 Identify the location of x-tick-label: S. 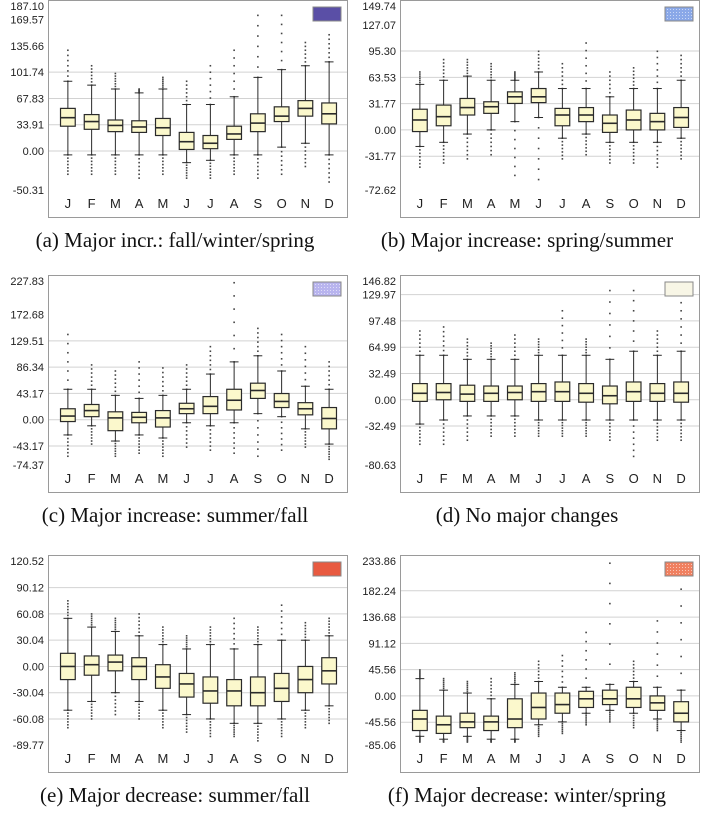
(610, 758).